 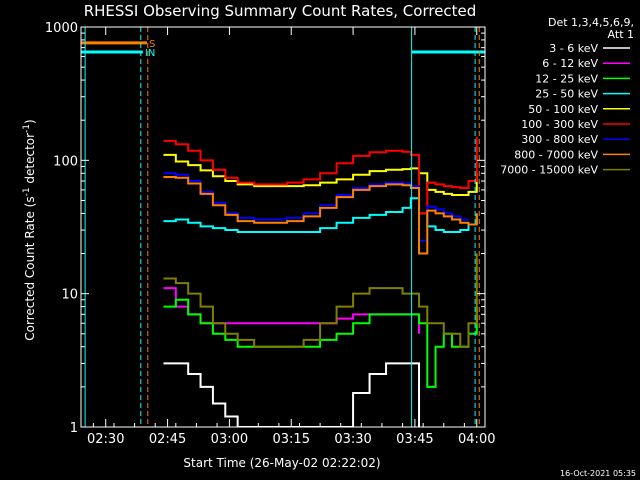 What do you see at coordinates (563, 109) in the screenshot?
I see `legend-label: 50 - 100 keV` at bounding box center [563, 109].